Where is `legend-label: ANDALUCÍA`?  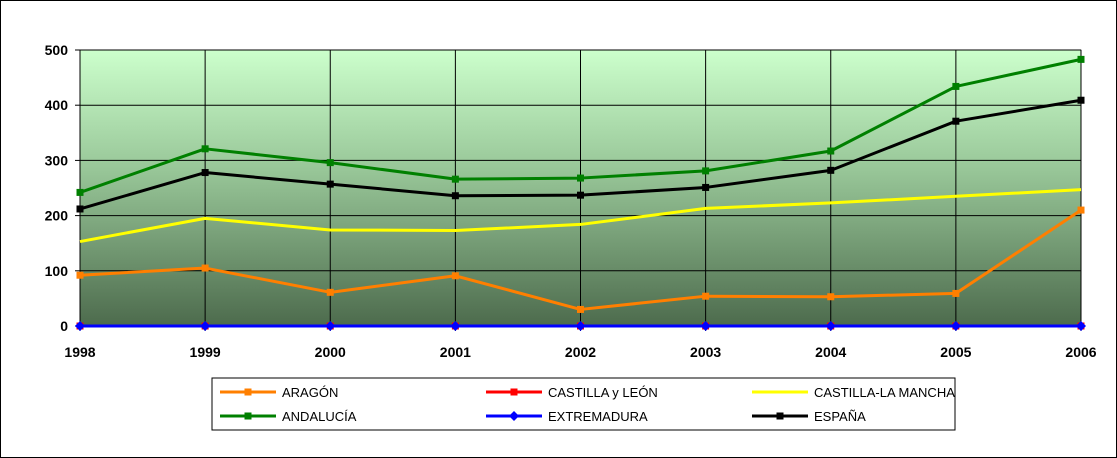
legend-label: ANDALUCÍA is located at coordinates (319, 416).